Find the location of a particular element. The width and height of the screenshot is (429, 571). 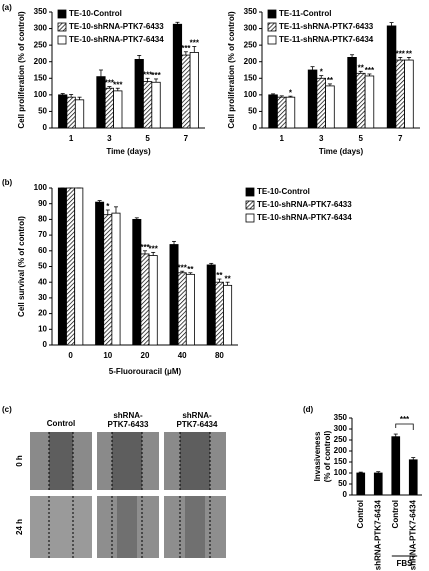

column-label: PTK7-6434 is located at coordinates (197, 424).